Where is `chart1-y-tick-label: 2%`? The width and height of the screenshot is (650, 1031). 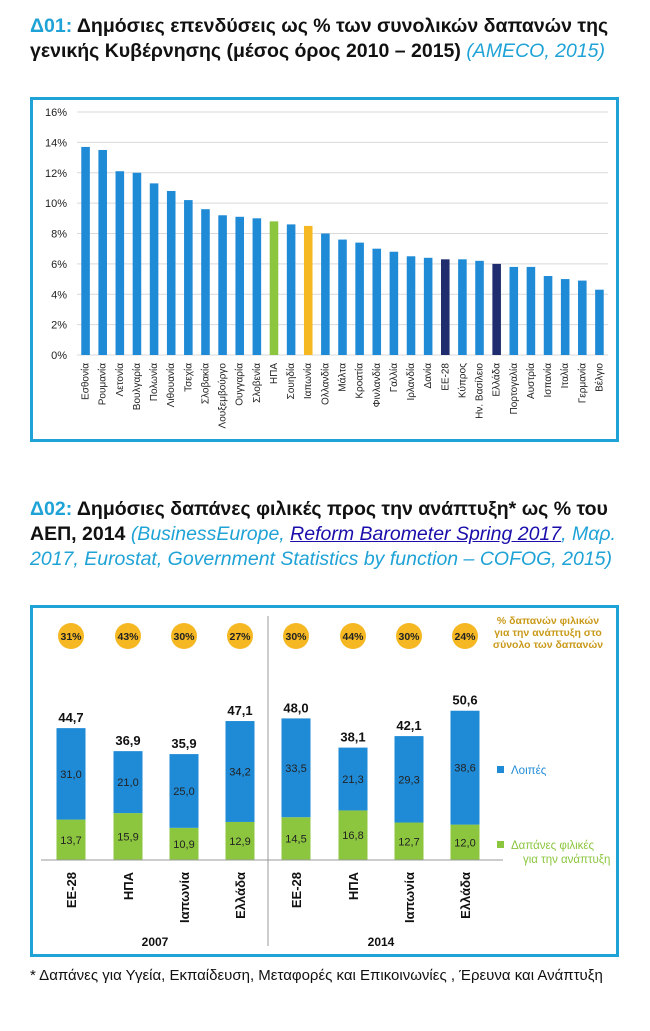 chart1-y-tick-label: 2% is located at coordinates (59, 326).